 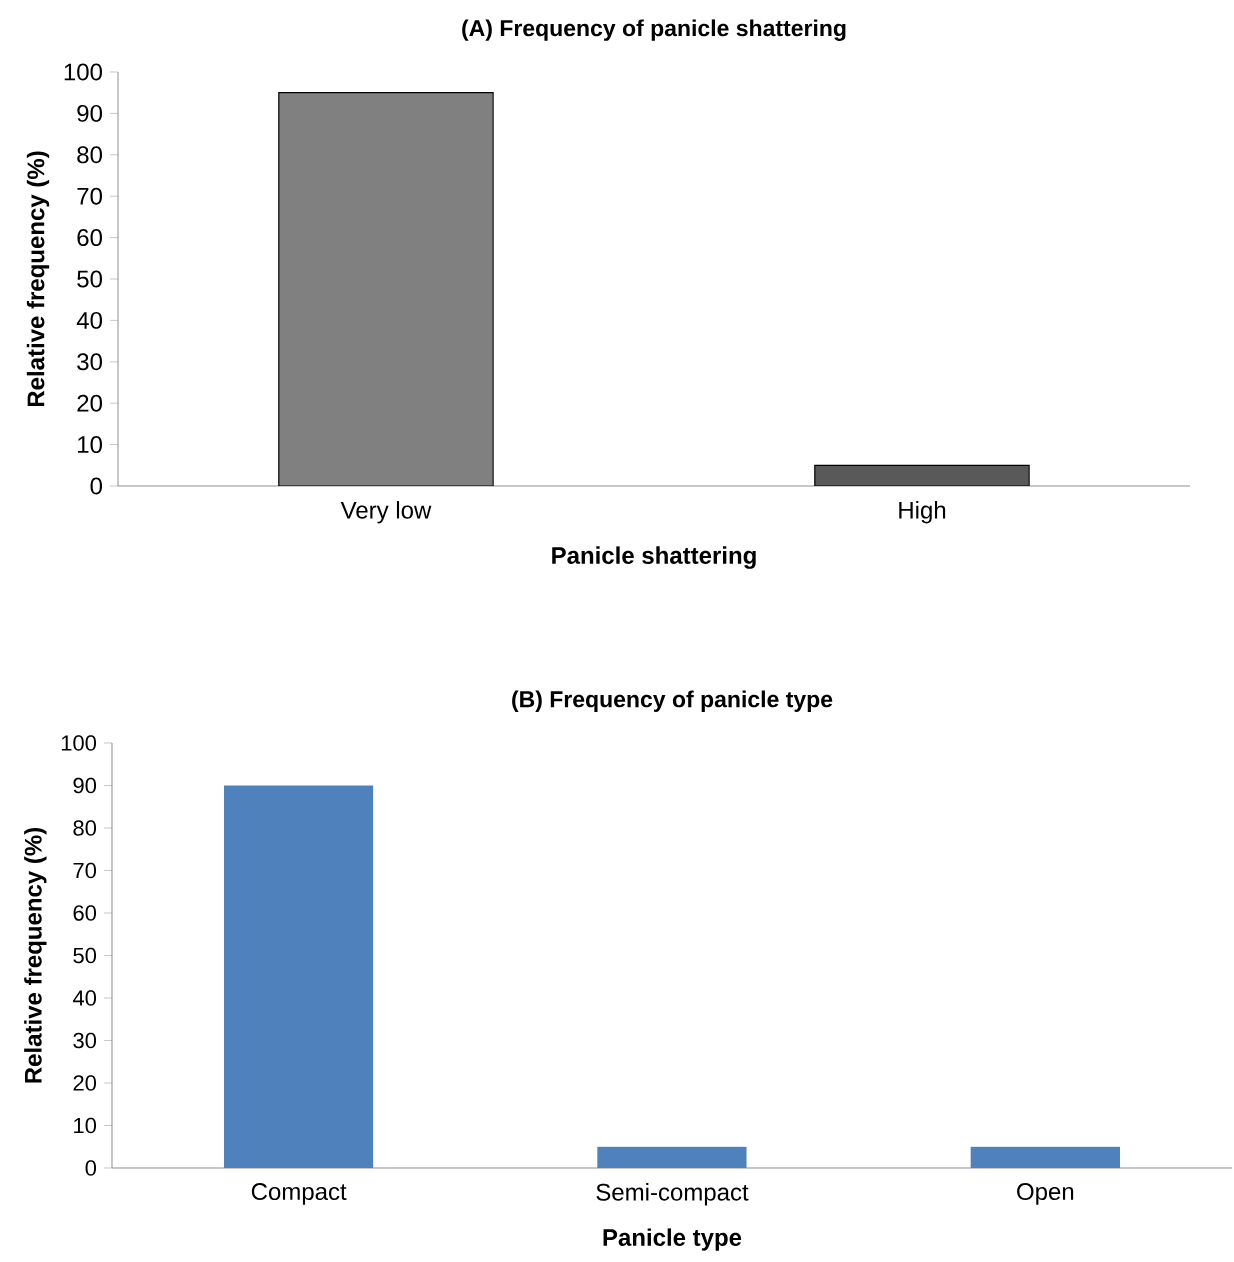 I want to click on chart-title: (B) Frequency of panicle type, so click(x=672, y=701).